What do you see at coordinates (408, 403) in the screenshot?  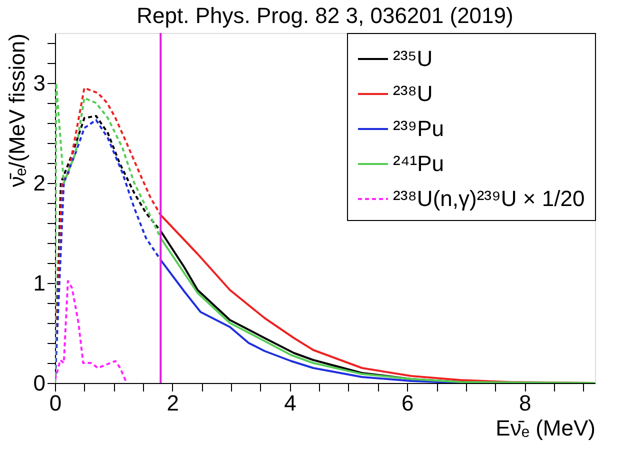 I see `x-tick-label: 6` at bounding box center [408, 403].